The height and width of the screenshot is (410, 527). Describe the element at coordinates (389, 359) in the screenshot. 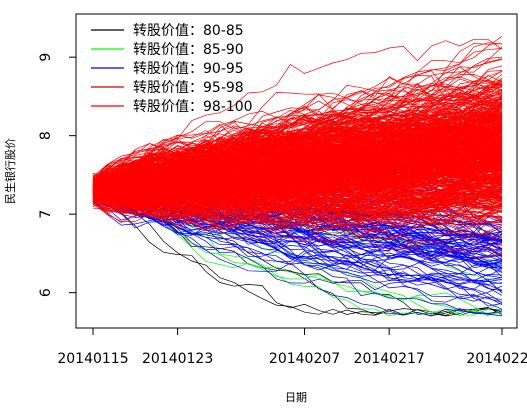

I see `x-tick-label: 20140217` at that location.